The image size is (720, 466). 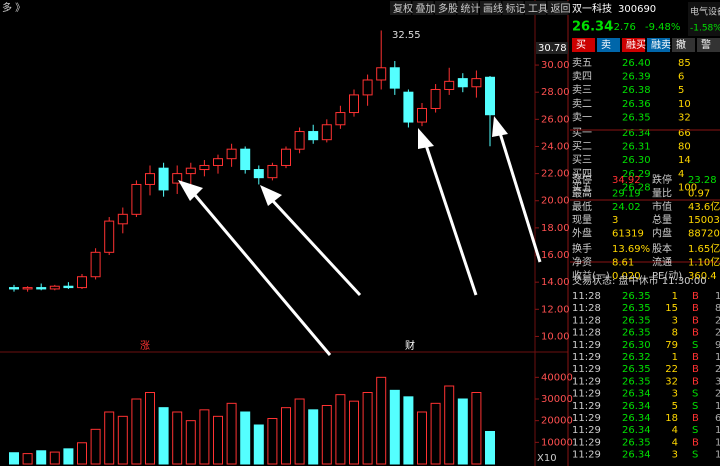 I want to click on price: 26.34, so click(x=592, y=27).